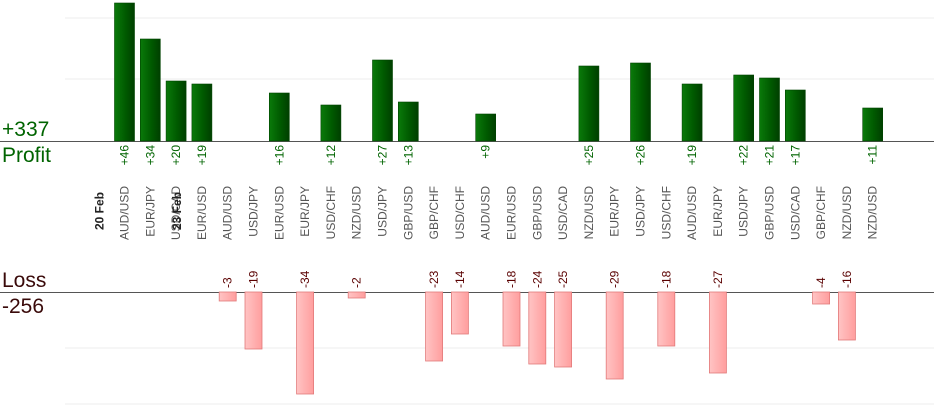 The height and width of the screenshot is (420, 934). I want to click on loss-label: Loss, so click(24, 280).